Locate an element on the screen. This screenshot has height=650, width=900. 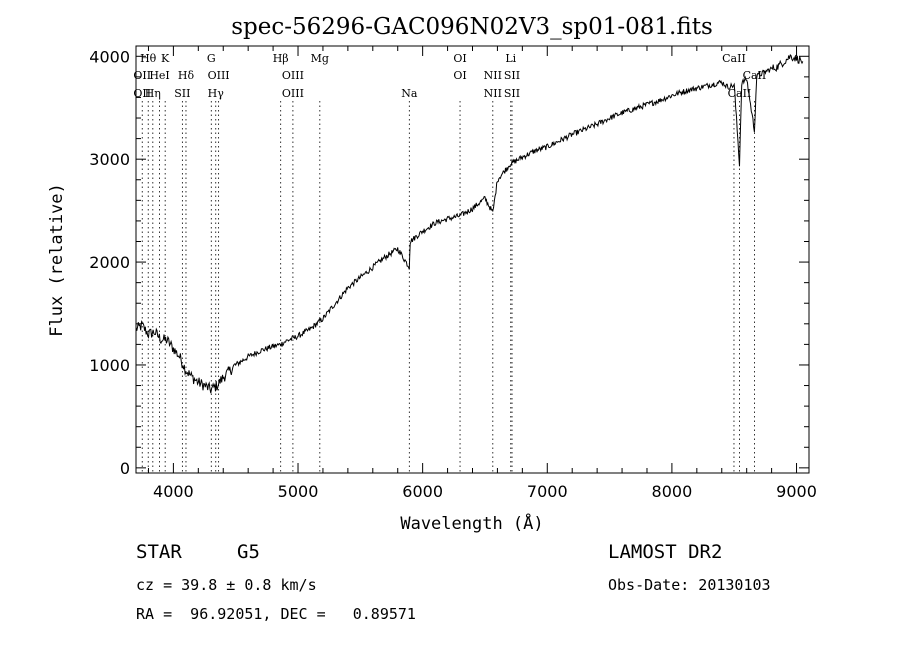
line-marker-label: Na is located at coordinates (409, 93).